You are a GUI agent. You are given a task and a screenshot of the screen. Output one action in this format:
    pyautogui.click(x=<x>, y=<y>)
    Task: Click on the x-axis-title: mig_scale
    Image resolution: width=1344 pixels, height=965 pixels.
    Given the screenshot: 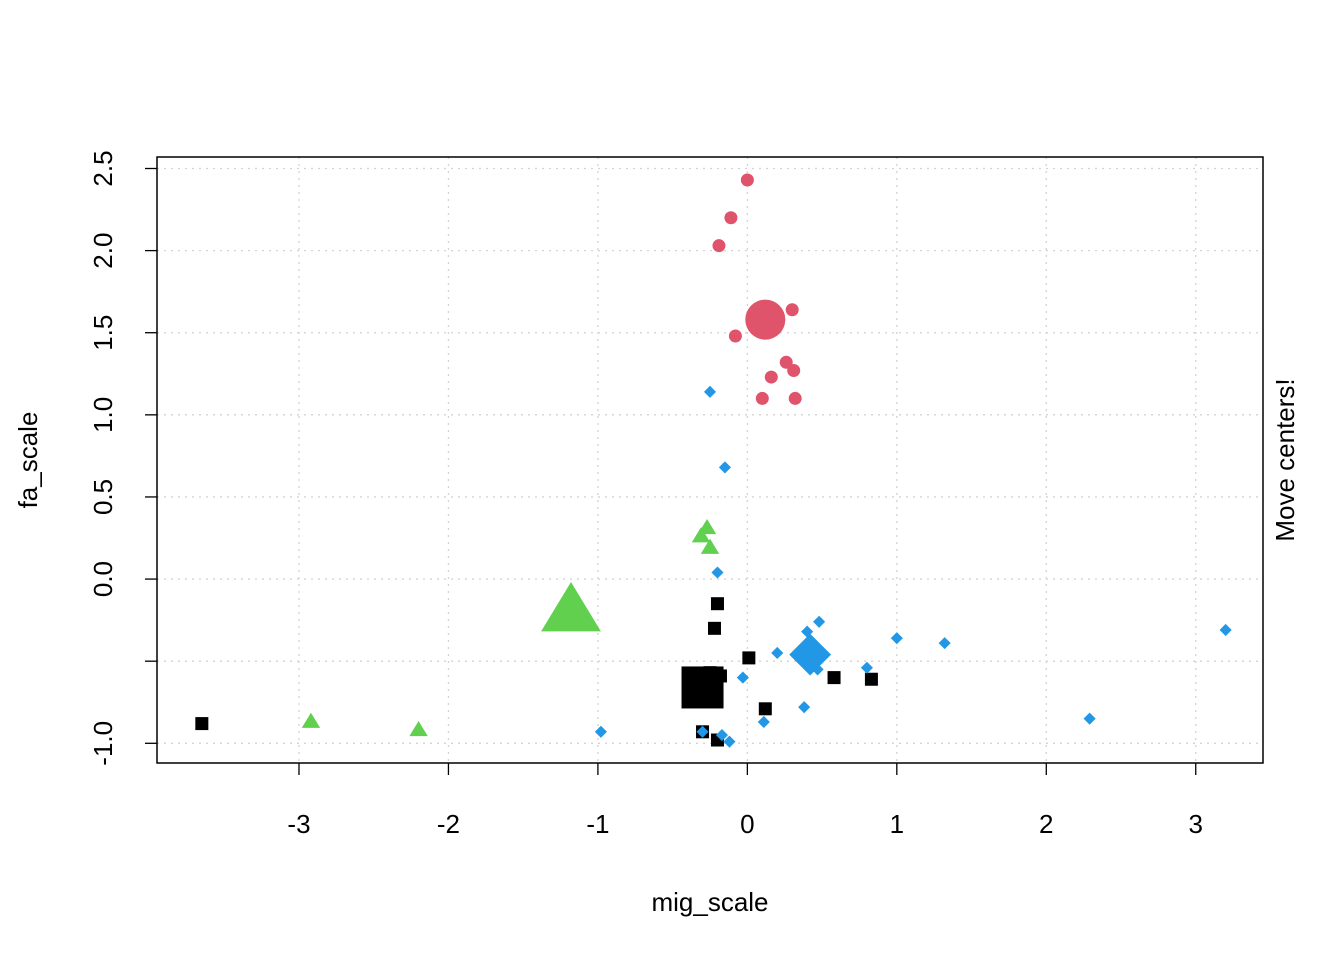 What is the action you would take?
    pyautogui.click(x=709, y=902)
    